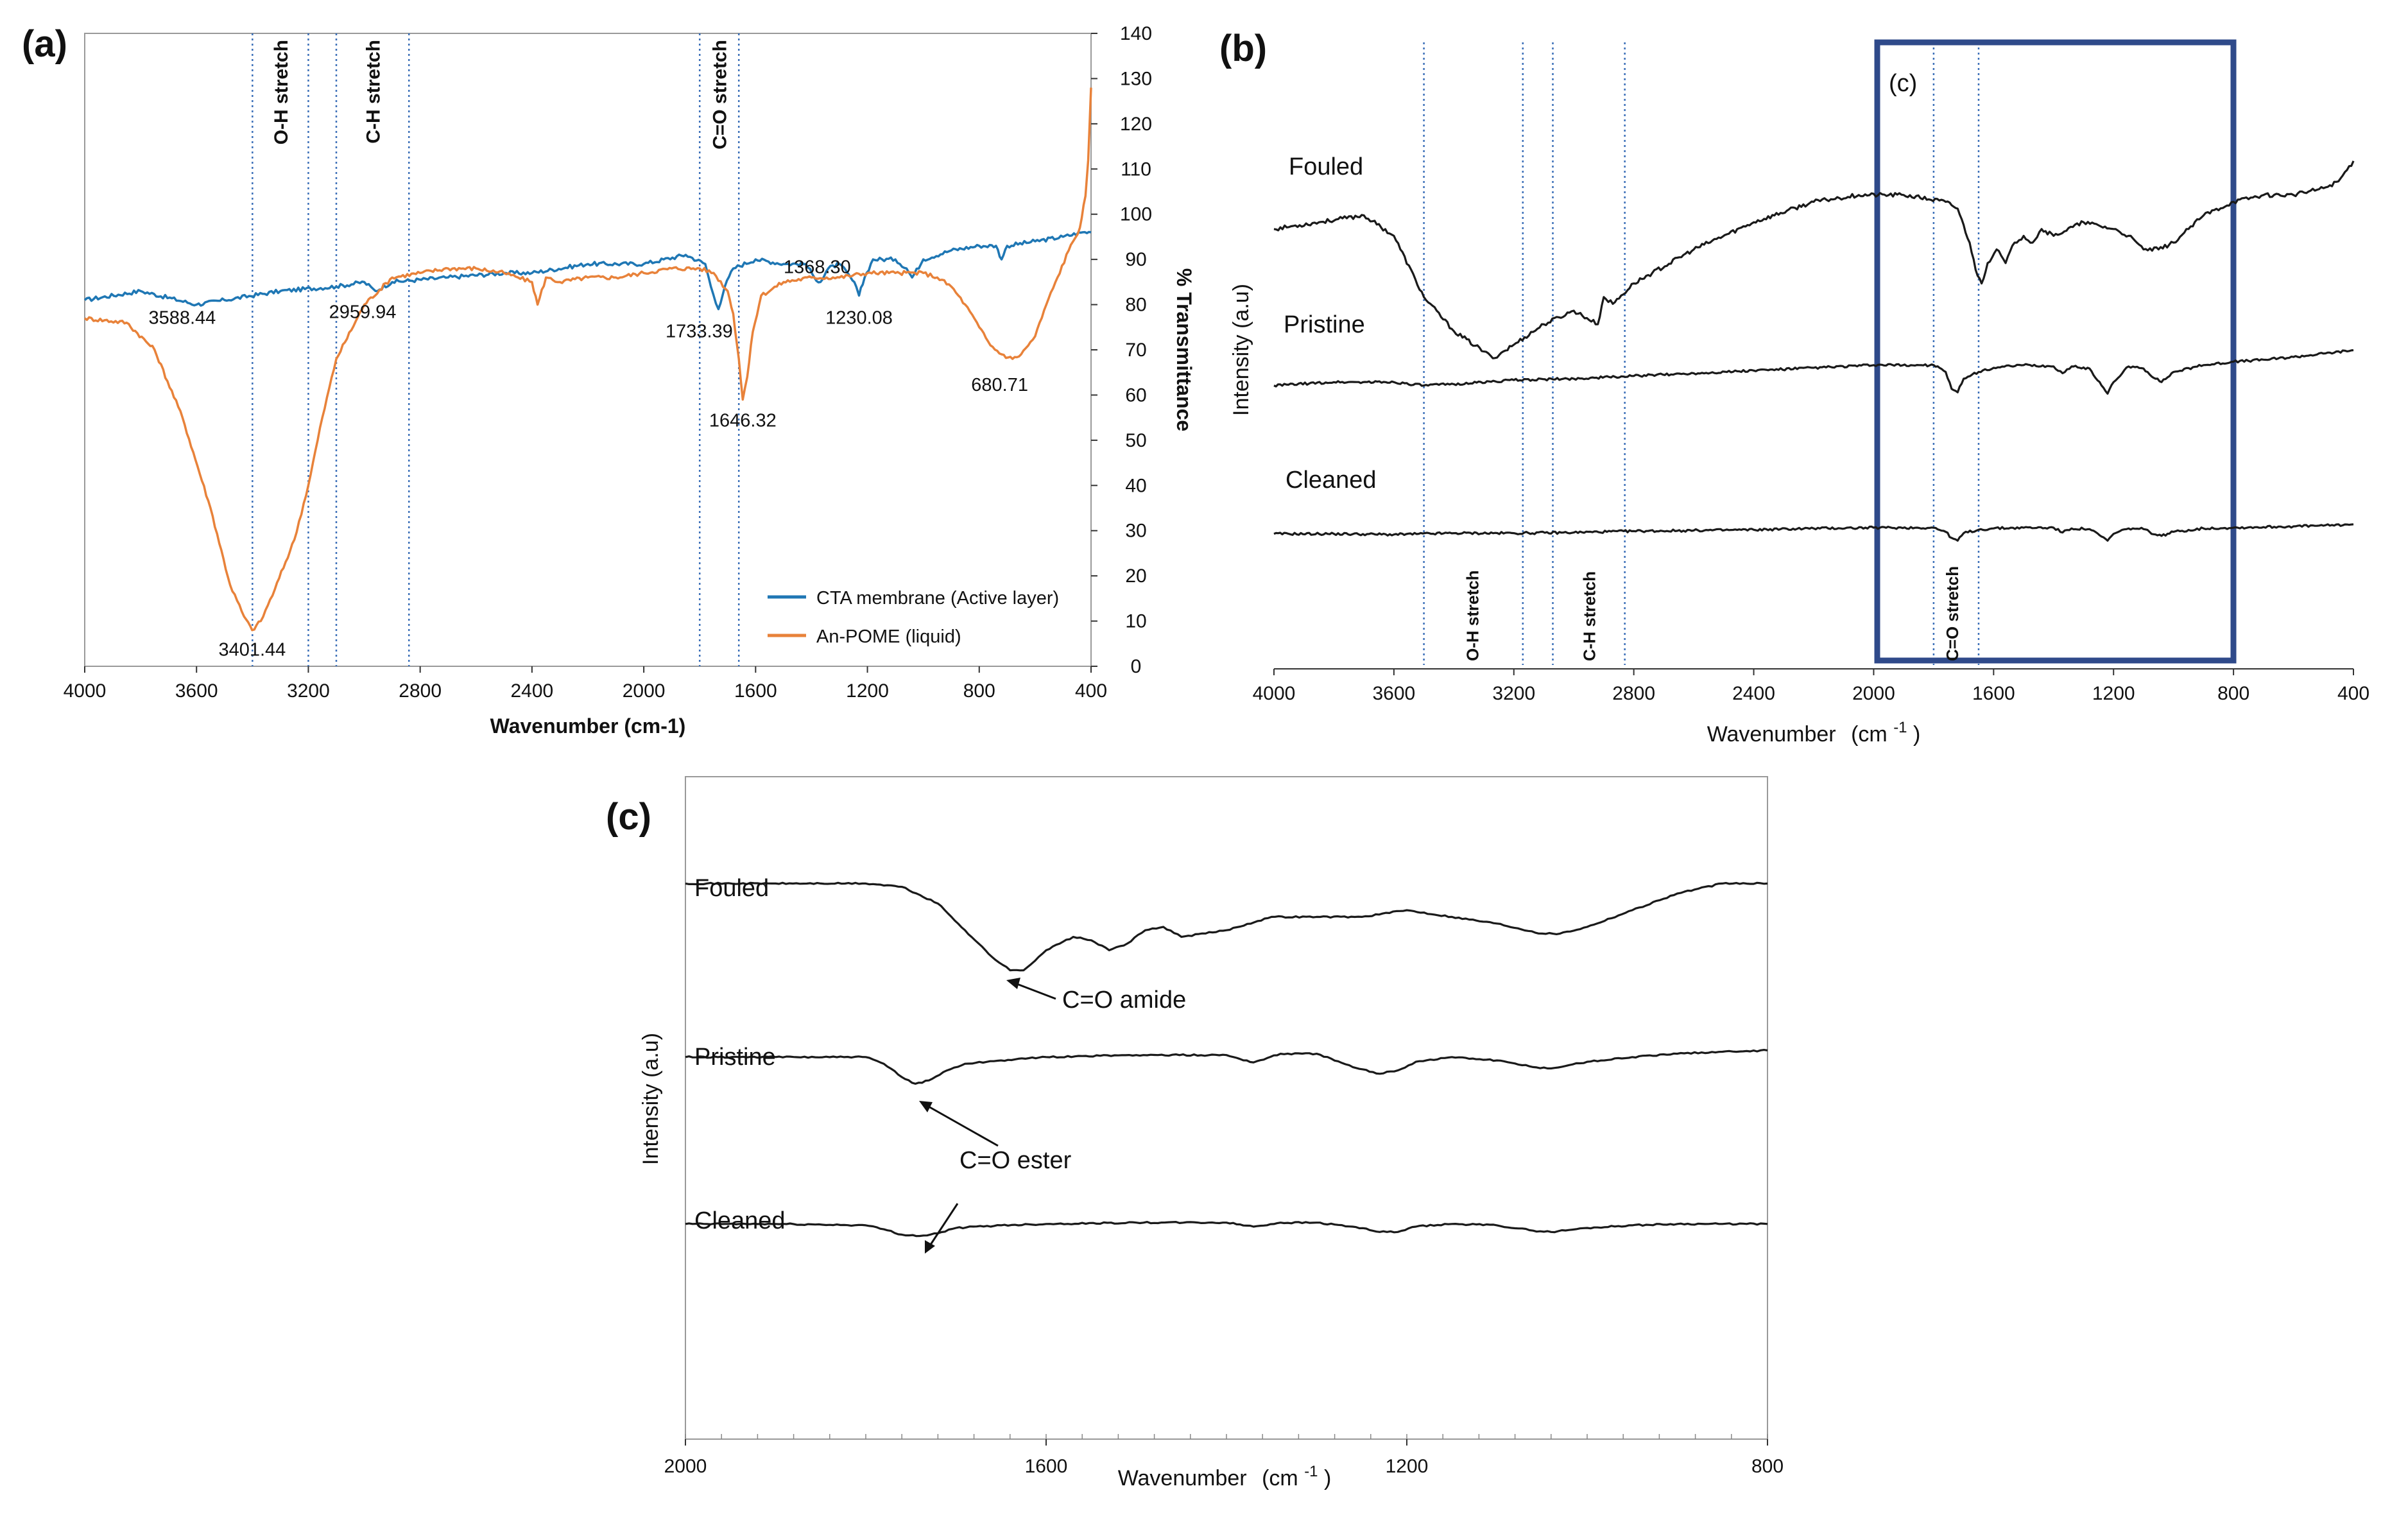 Image resolution: width=2408 pixels, height=1520 pixels. What do you see at coordinates (943, 1226) in the screenshot?
I see `arrow-ester-cleaned` at bounding box center [943, 1226].